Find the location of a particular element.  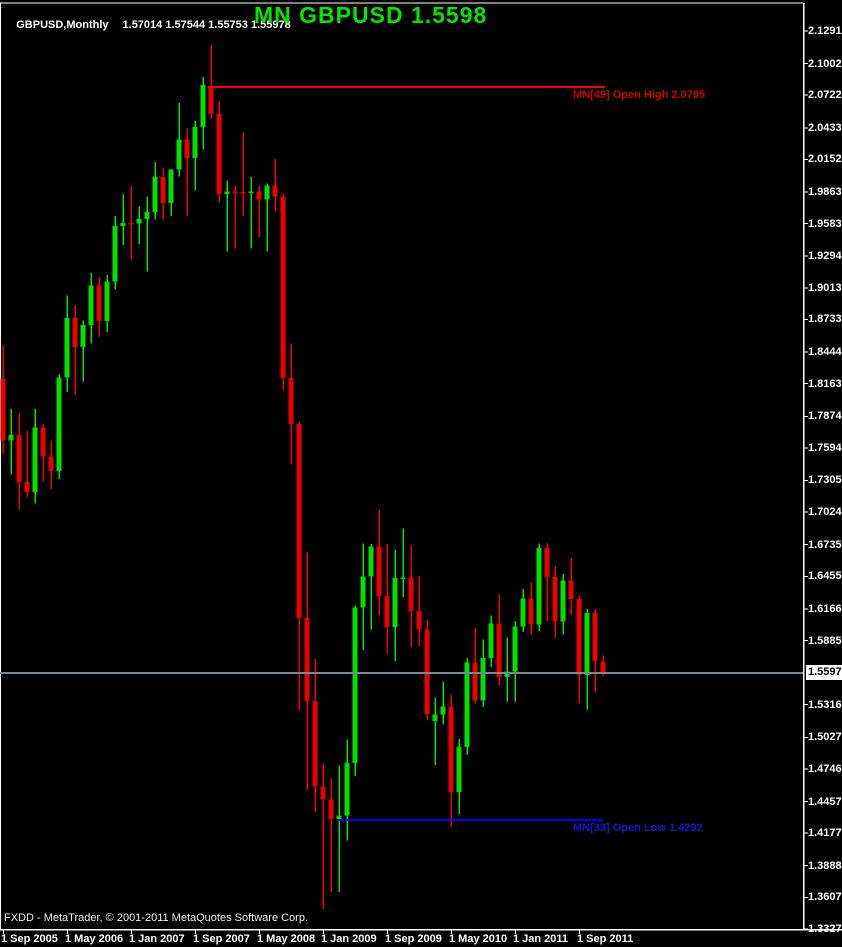

candle-body-aug-2008 is located at coordinates (283, 287).